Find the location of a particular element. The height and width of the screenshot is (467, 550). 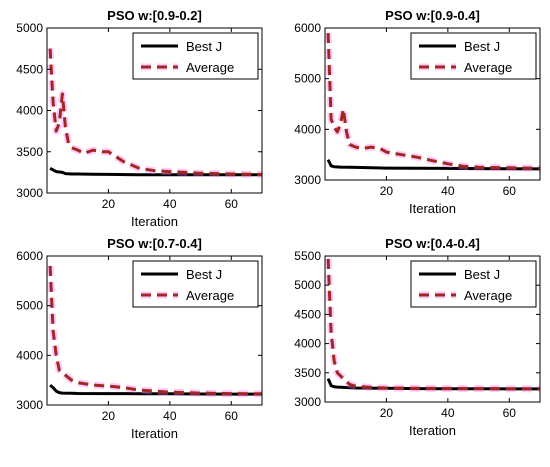

chart-title: PSO w:[0.9-0.4] is located at coordinates (432, 15).